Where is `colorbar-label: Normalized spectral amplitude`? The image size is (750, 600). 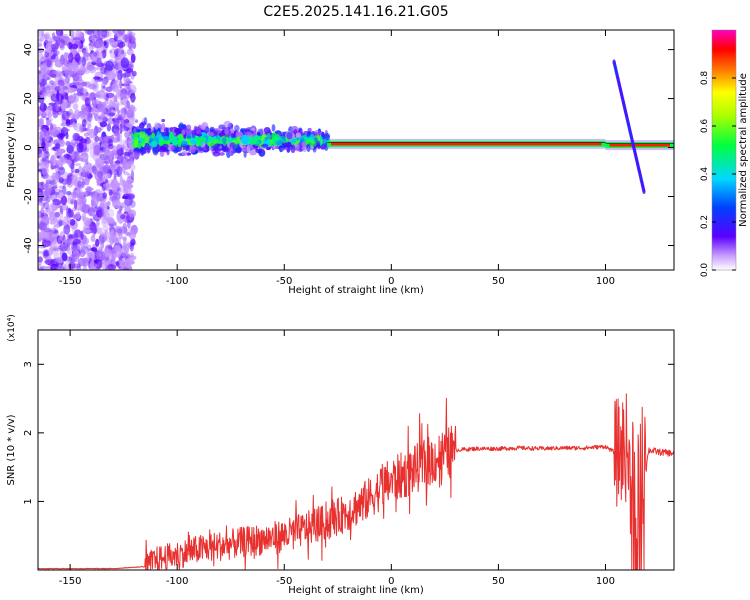 colorbar-label: Normalized spectral amplitude is located at coordinates (743, 150).